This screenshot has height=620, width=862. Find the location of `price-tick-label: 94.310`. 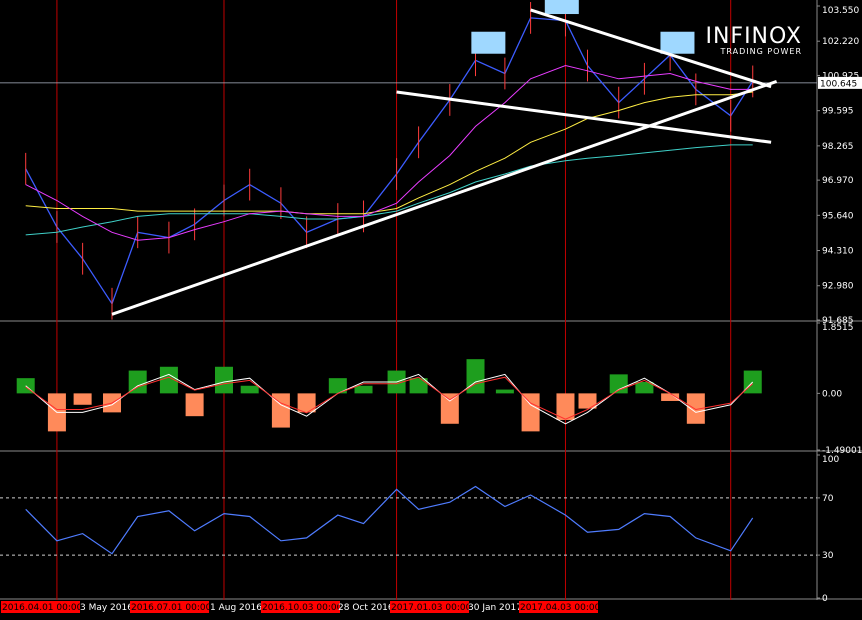

price-tick-label: 94.310 is located at coordinates (838, 252).